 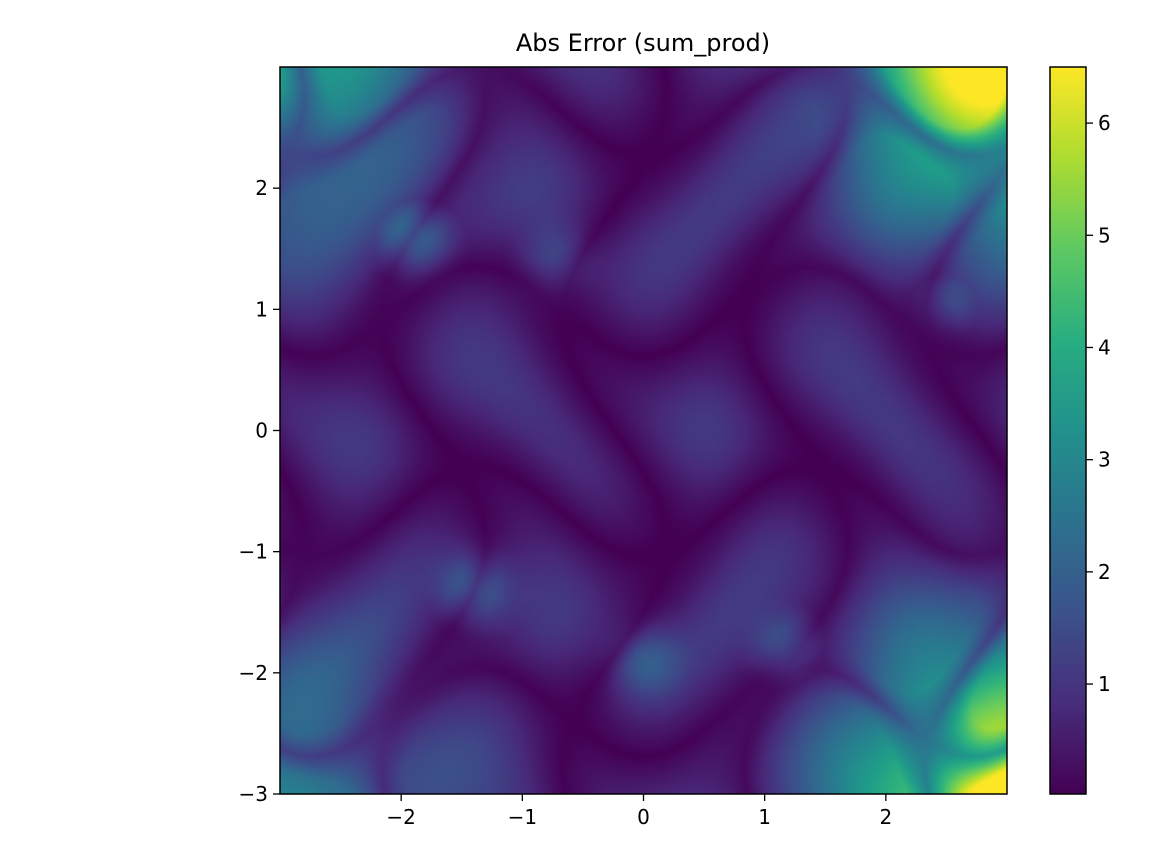 What do you see at coordinates (885, 817) in the screenshot?
I see `x-tick-label: 2` at bounding box center [885, 817].